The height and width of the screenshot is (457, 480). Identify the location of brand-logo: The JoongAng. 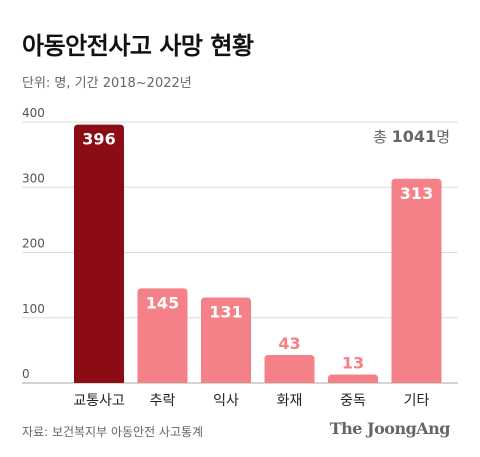
(390, 428).